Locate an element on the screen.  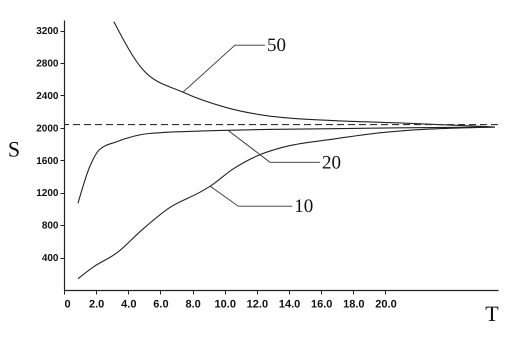
x-axis-title: T is located at coordinates (492, 313).